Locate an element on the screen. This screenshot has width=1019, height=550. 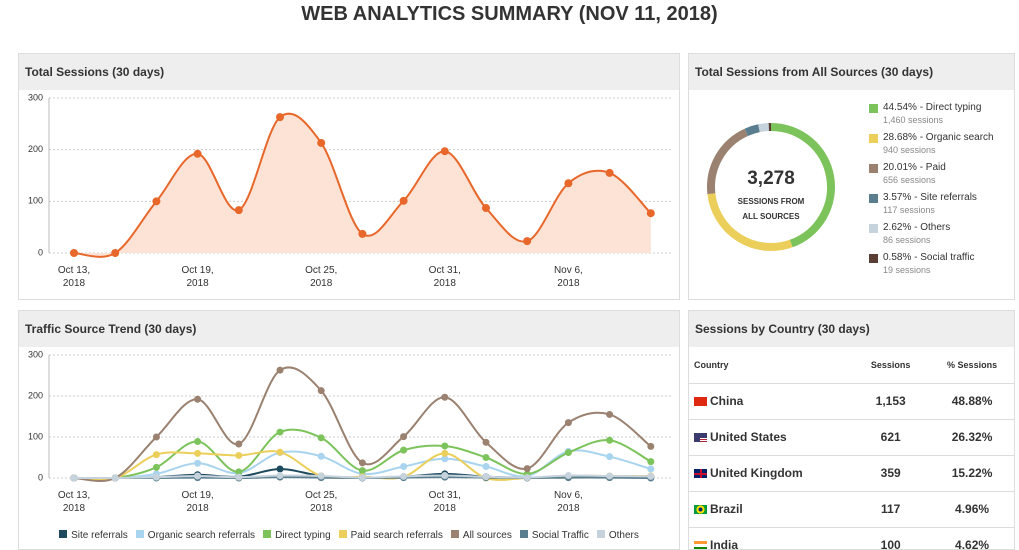
table-cell: 1,153 is located at coordinates (890, 401).